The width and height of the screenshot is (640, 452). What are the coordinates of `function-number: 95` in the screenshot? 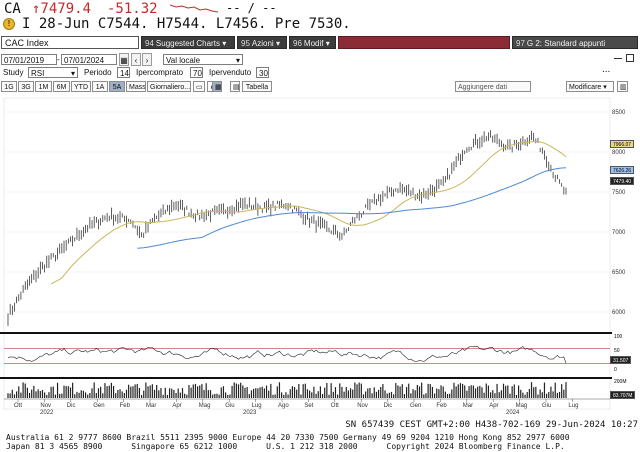 It's located at (245, 43).